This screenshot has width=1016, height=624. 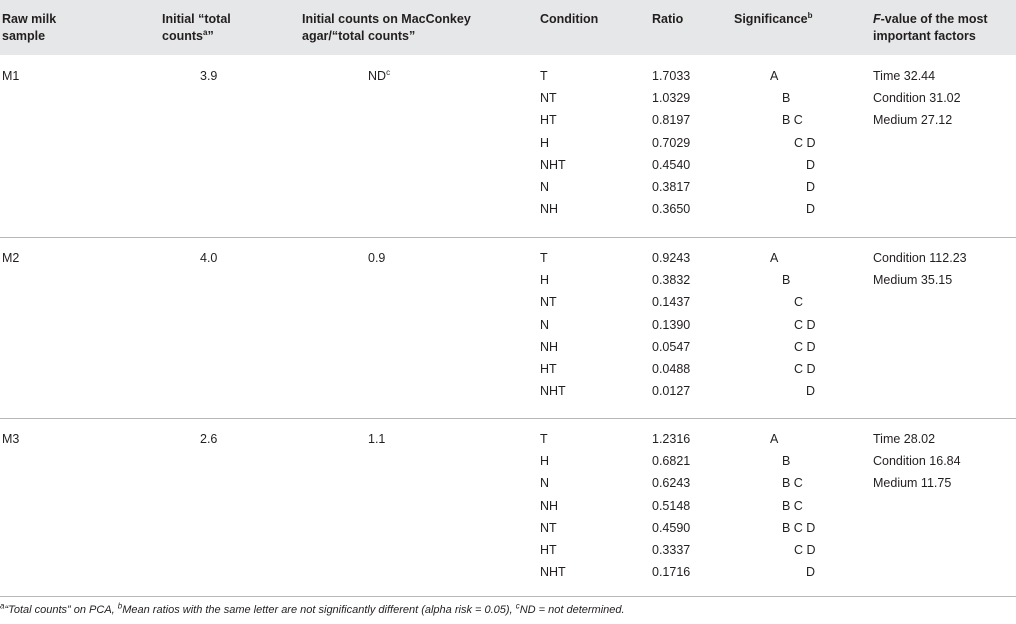 What do you see at coordinates (671, 120) in the screenshot?
I see `ratio-cell: 0.8197` at bounding box center [671, 120].